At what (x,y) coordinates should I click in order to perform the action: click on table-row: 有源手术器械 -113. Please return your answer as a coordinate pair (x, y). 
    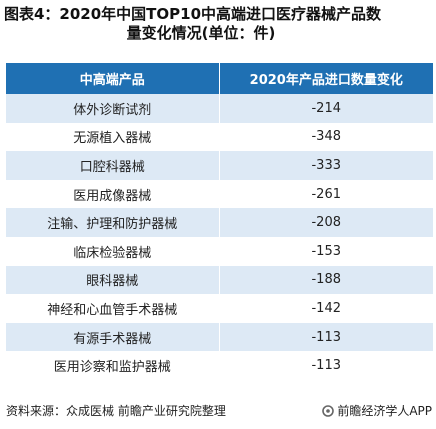
    Looking at the image, I should click on (219, 337).